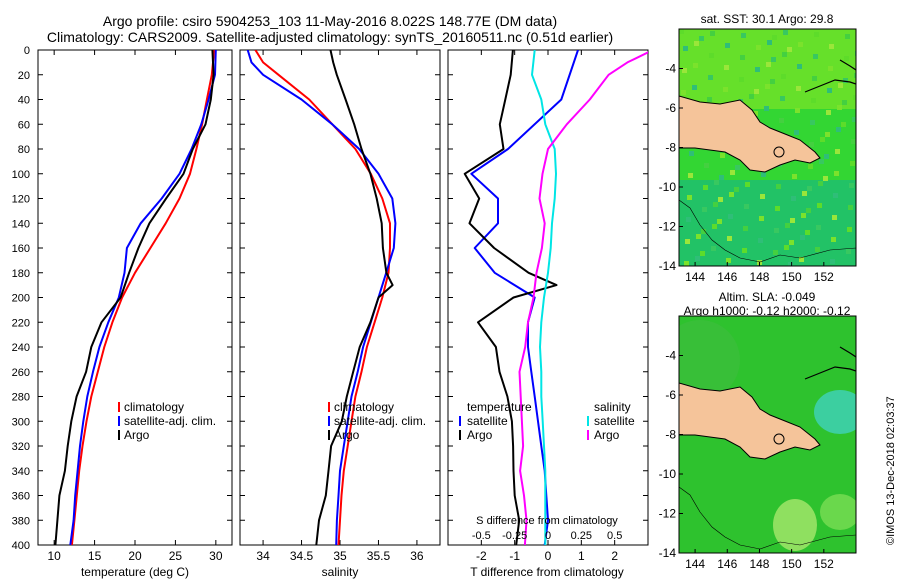 Image resolution: width=900 pixels, height=580 pixels. Describe the element at coordinates (668, 514) in the screenshot. I see `map-y-tick-label: -12` at that location.